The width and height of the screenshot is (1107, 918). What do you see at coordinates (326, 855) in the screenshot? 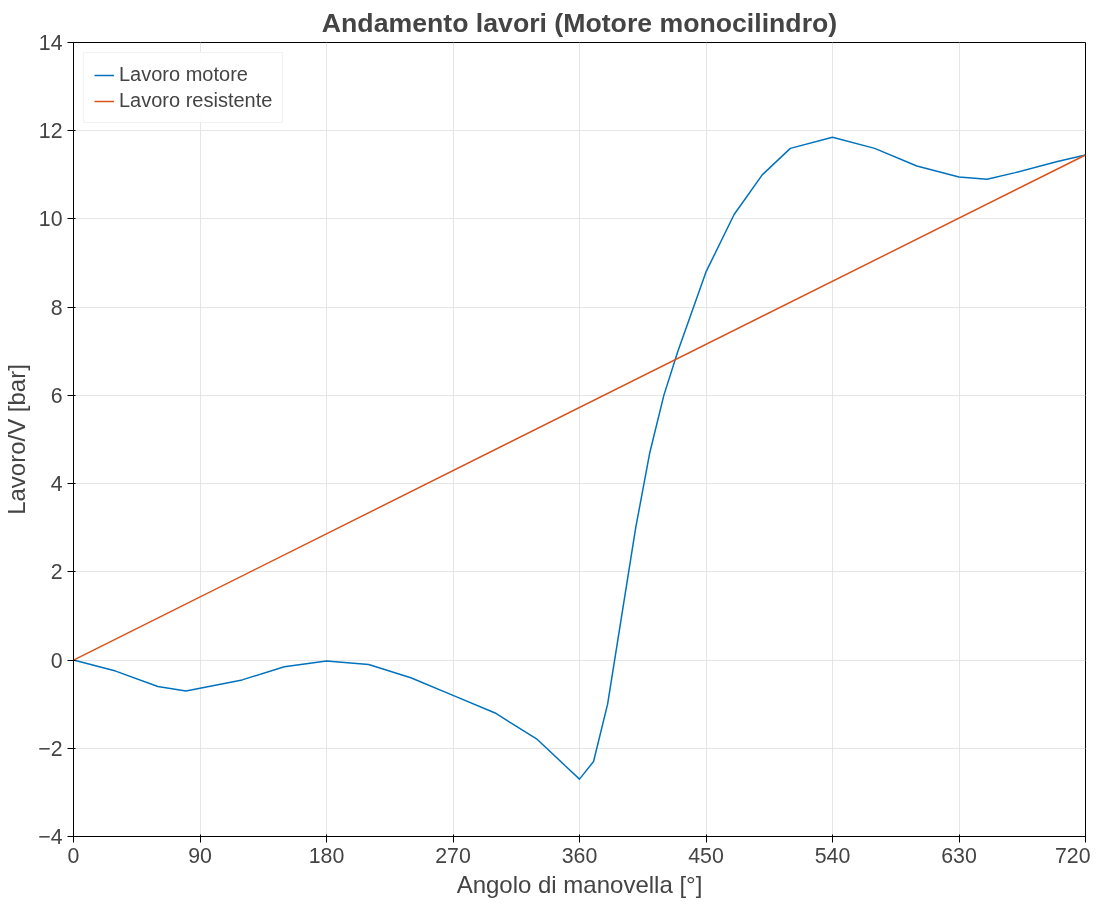
I see `x-tick-label: 180` at bounding box center [326, 855].